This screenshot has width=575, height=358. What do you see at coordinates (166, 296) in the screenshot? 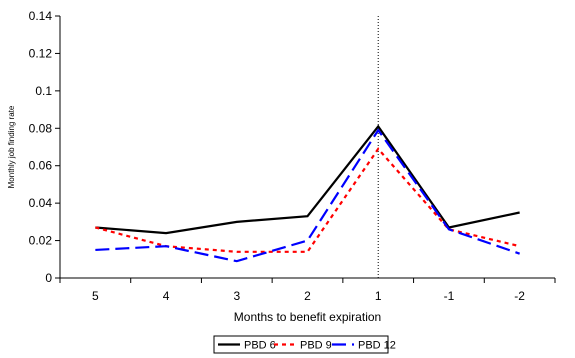
I see `x-tick-label: 4` at bounding box center [166, 296].